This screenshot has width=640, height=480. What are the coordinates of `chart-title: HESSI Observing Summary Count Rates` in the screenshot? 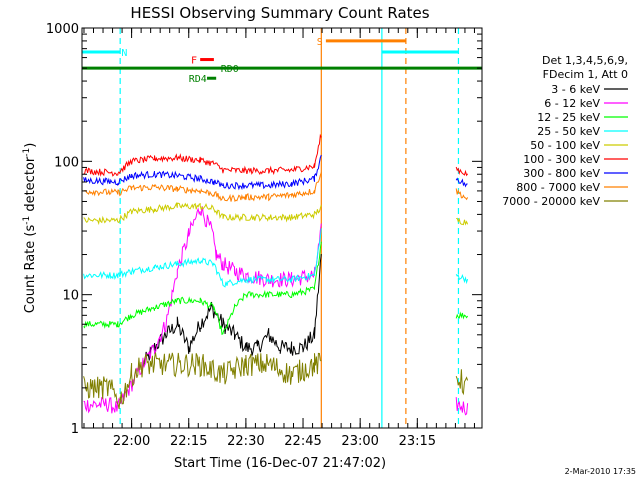 It's located at (279, 13).